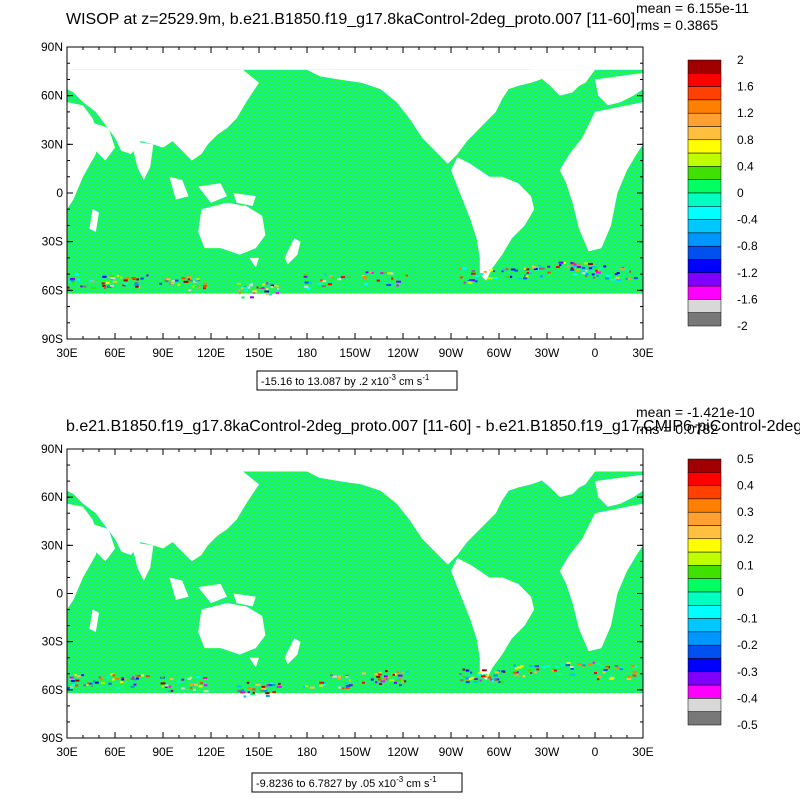 This screenshot has height=800, width=800. What do you see at coordinates (742, 326) in the screenshot?
I see `colorbar-label: -2` at bounding box center [742, 326].